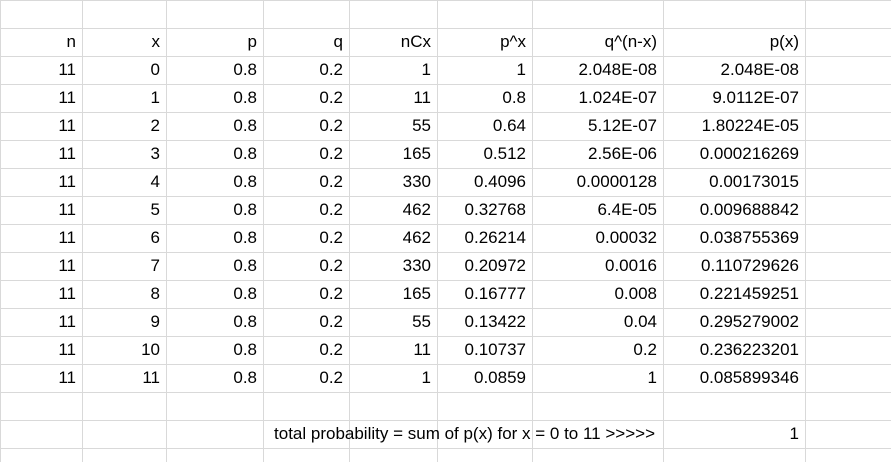 The height and width of the screenshot is (462, 891). I want to click on header-cell-prob: p(x), so click(784, 41).